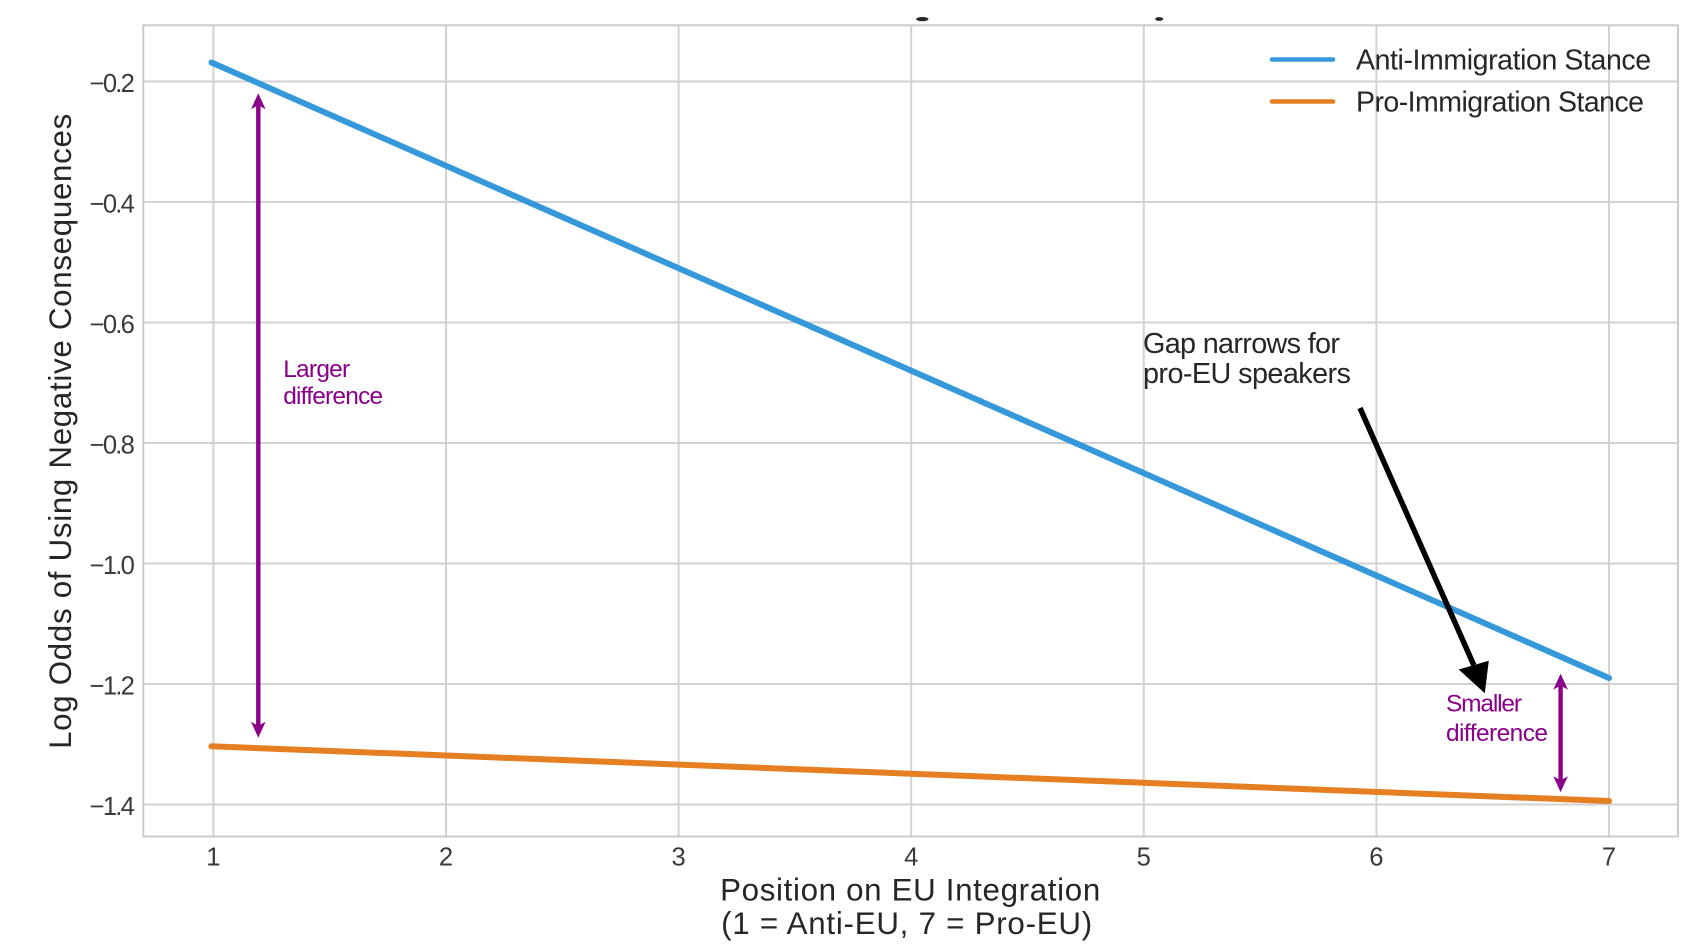 This screenshot has width=1704, height=946. Describe the element at coordinates (1484, 704) in the screenshot. I see `svg-text: Smaller` at that location.